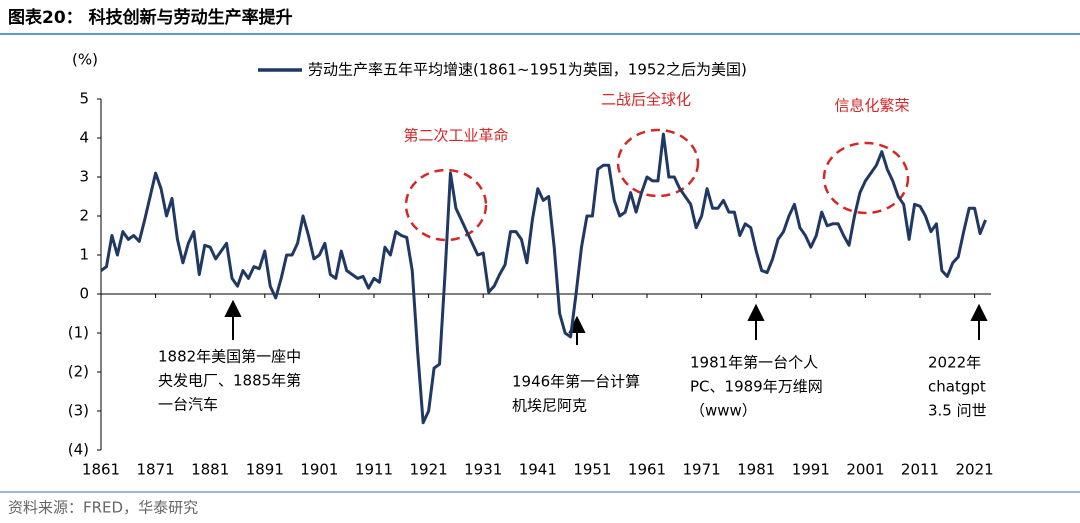 This screenshot has height=523, width=1080. Describe the element at coordinates (576, 382) in the screenshot. I see `annotation: 1946年第一台计算` at that location.